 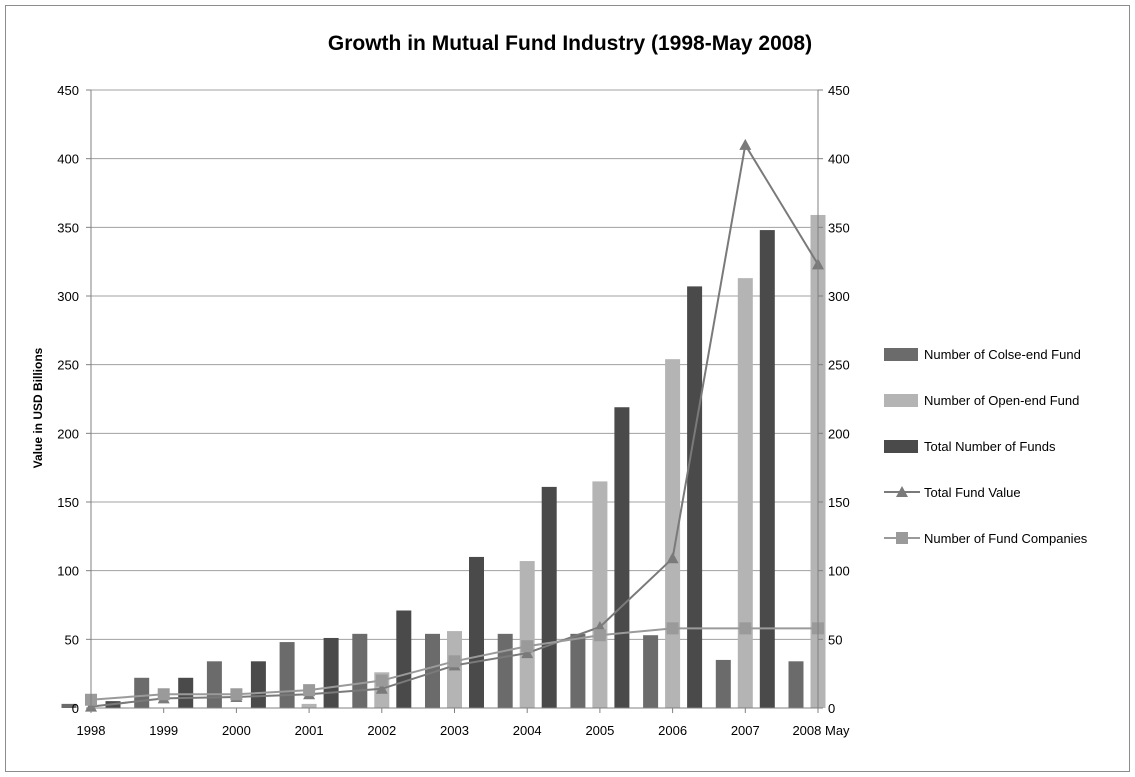 What do you see at coordinates (163, 730) in the screenshot?
I see `x-tick-label: 1999` at bounding box center [163, 730].